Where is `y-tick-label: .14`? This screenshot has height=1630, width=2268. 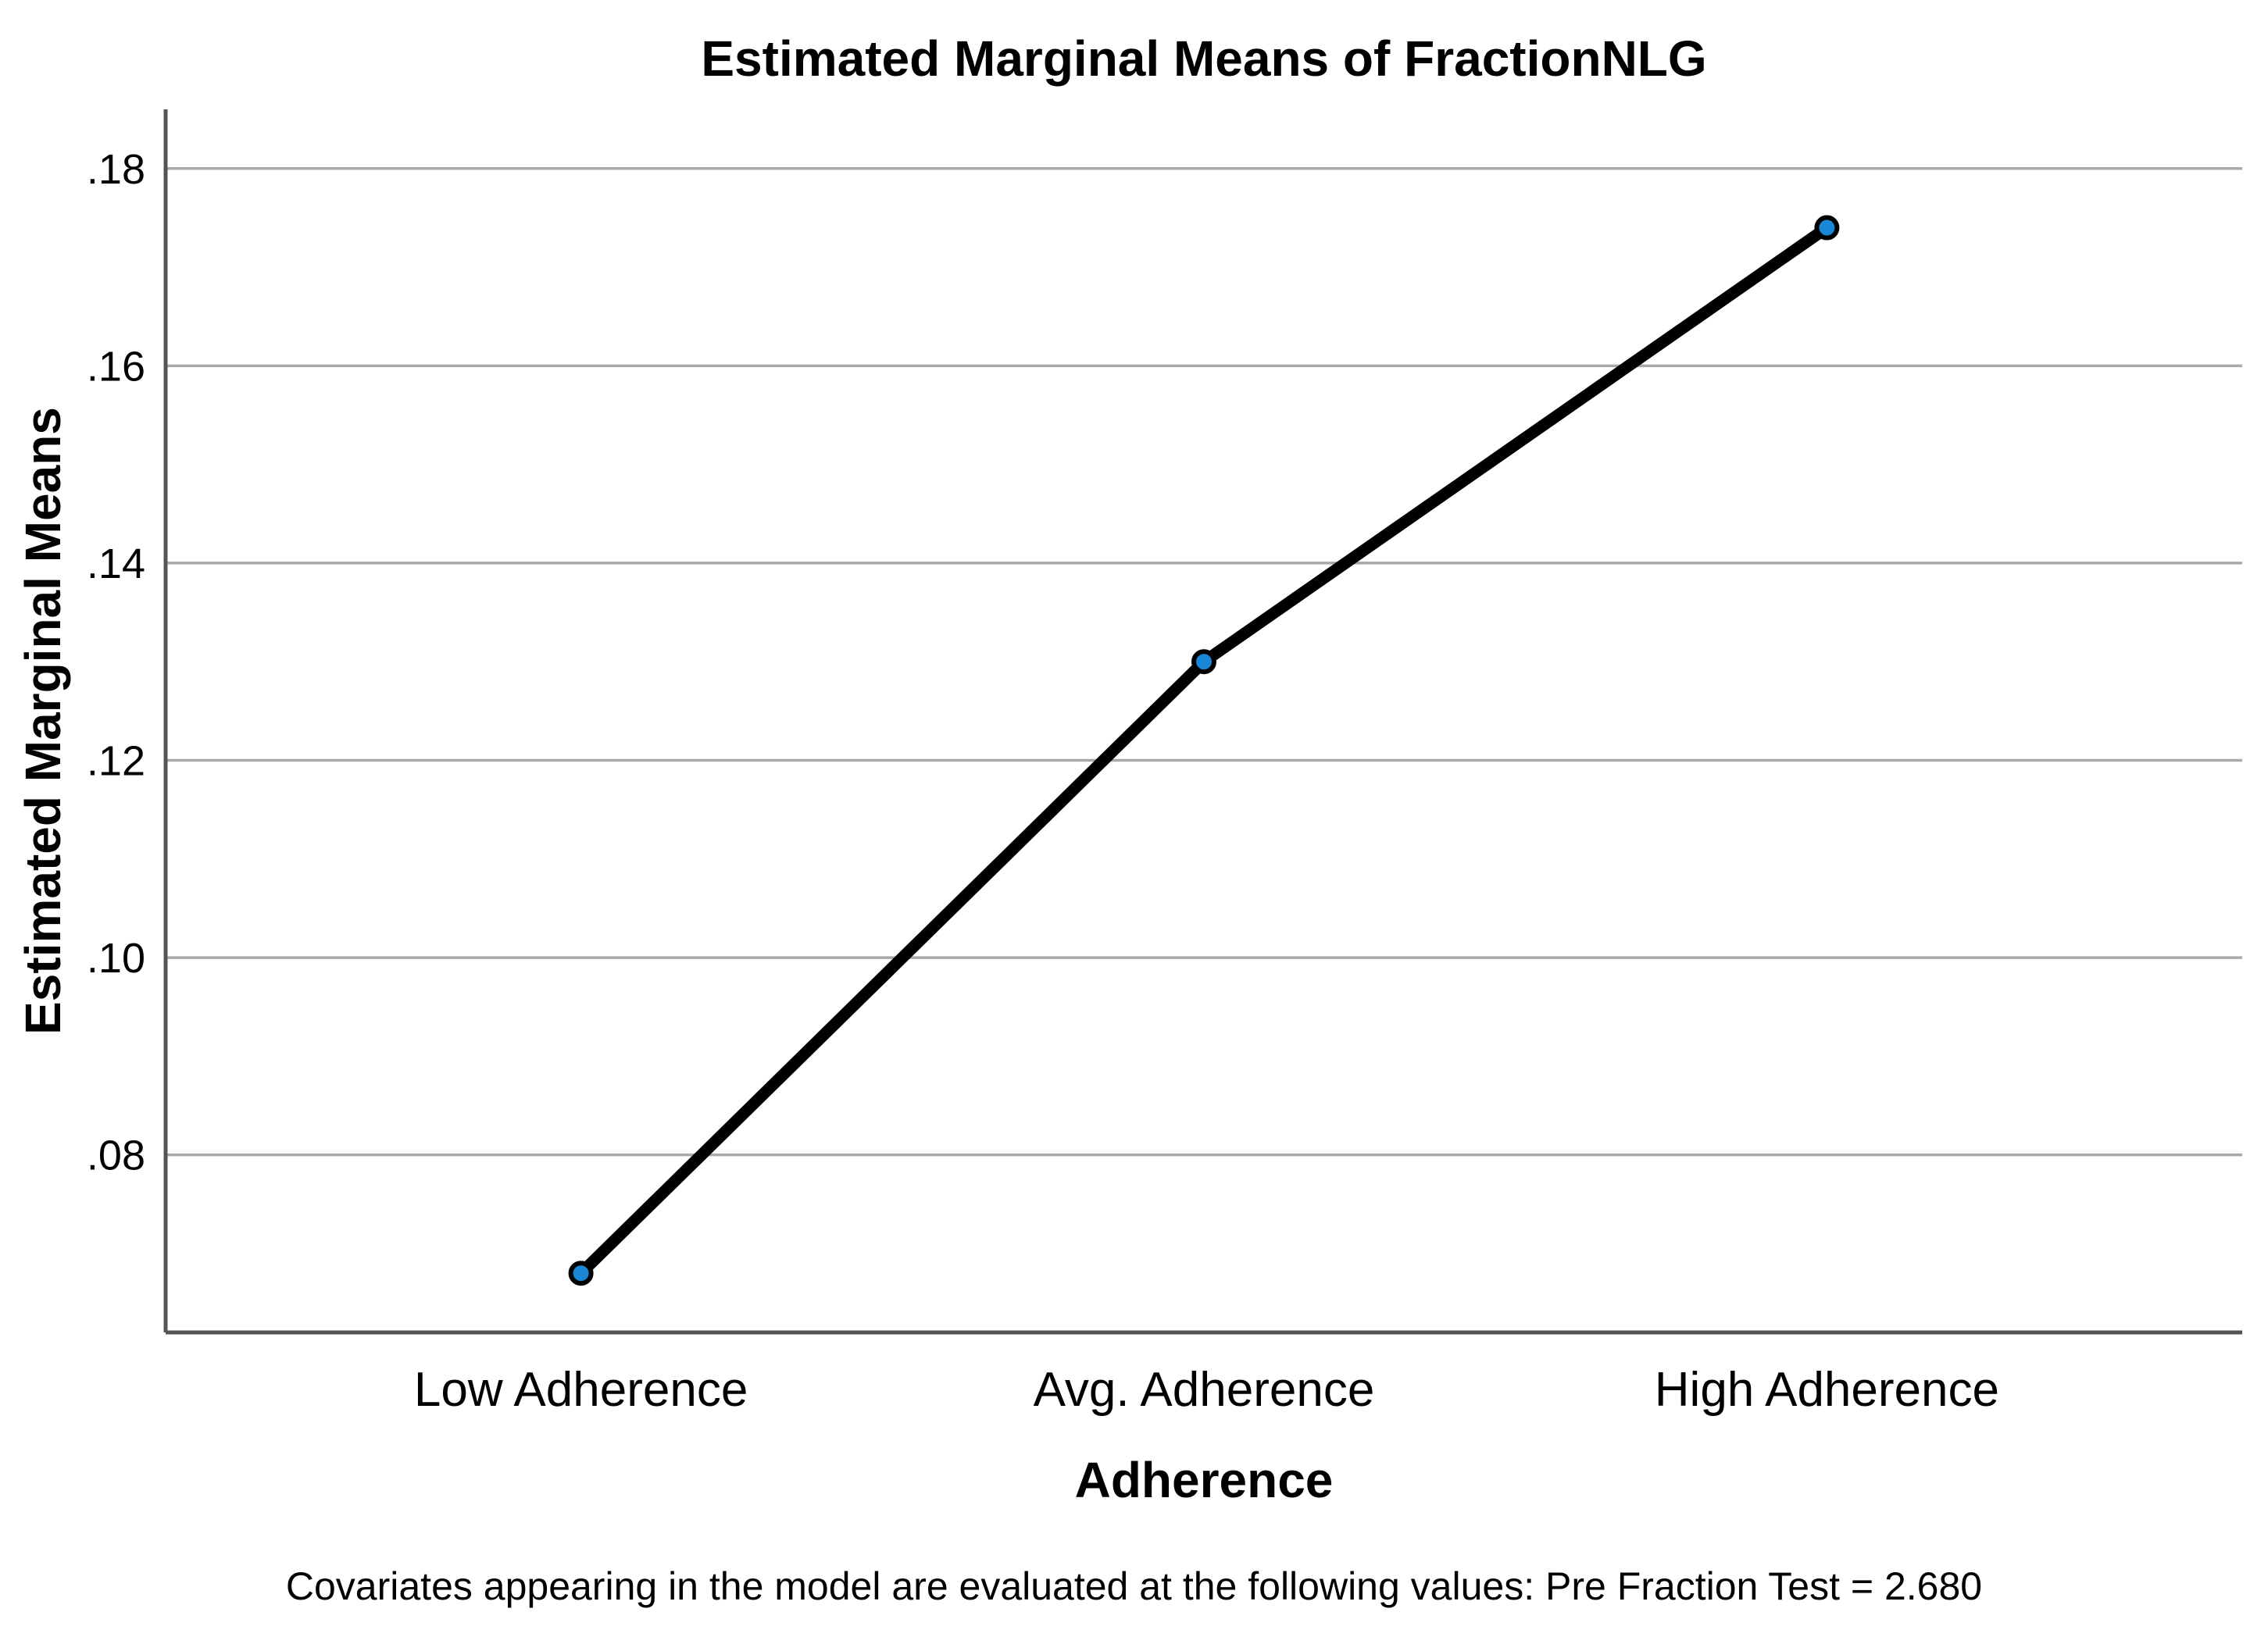
y-tick-label: .14 is located at coordinates (116, 563).